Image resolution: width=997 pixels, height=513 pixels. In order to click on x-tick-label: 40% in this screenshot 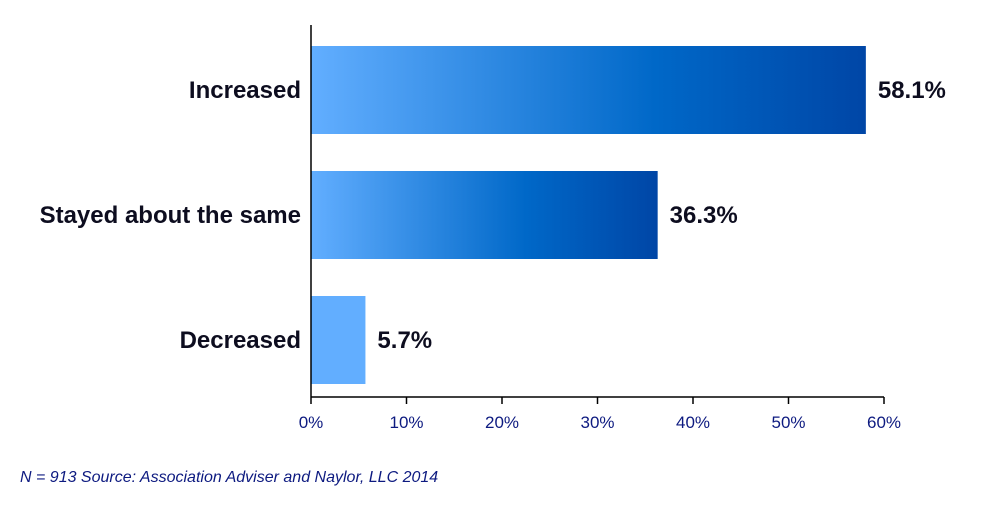, I will do `click(693, 422)`.